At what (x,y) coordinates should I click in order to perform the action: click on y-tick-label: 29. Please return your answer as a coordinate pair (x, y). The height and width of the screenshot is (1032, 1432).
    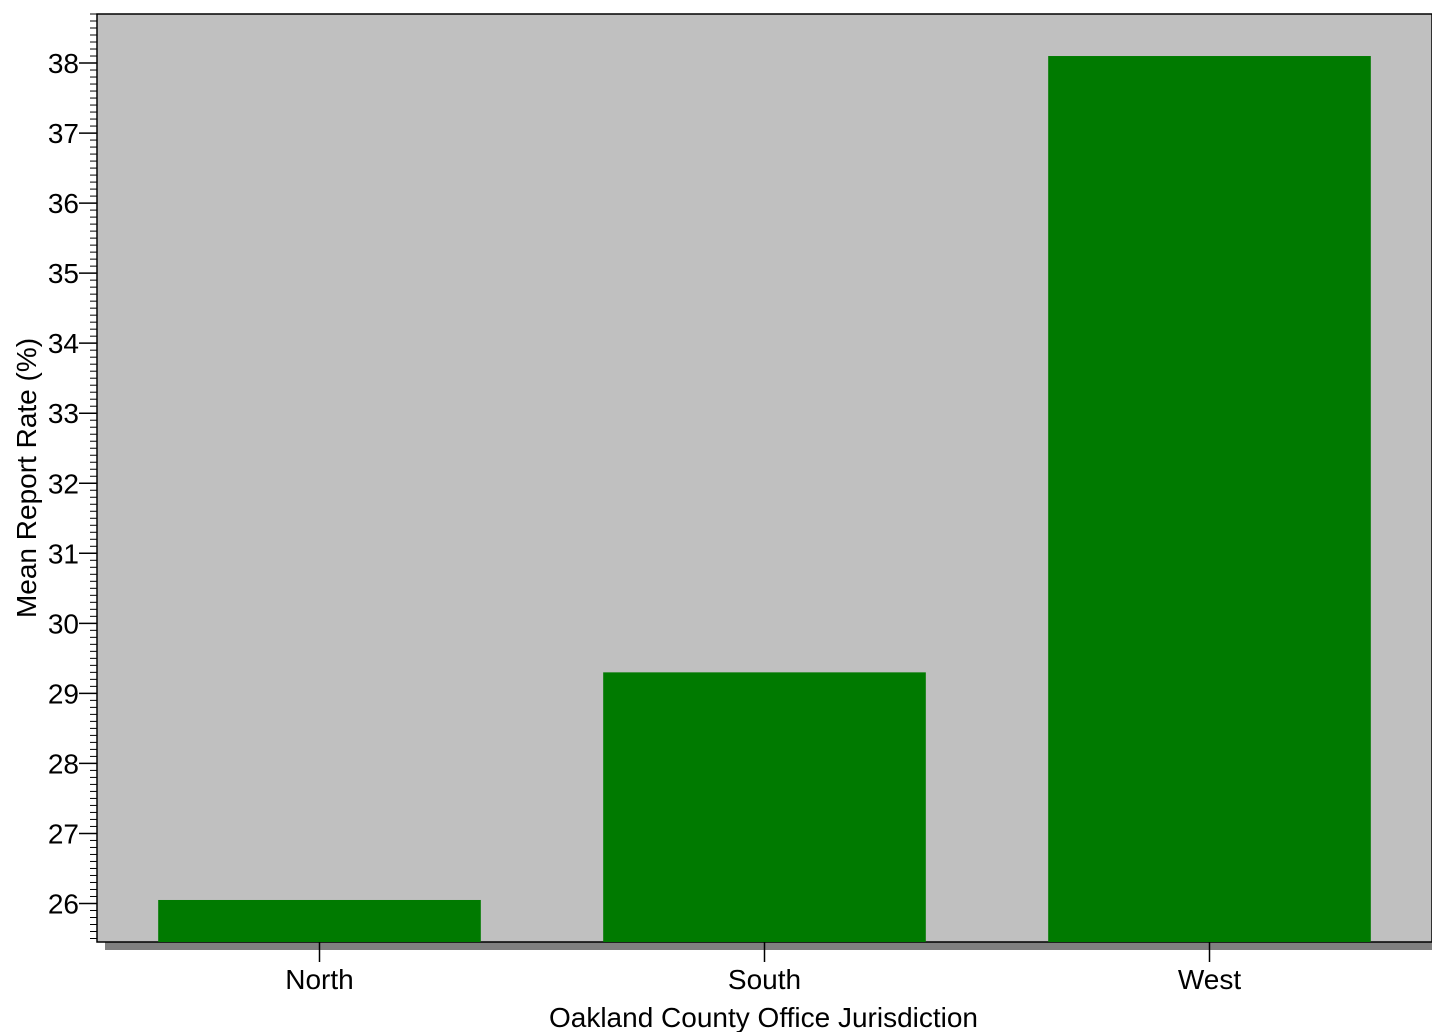
    Looking at the image, I should click on (63, 693).